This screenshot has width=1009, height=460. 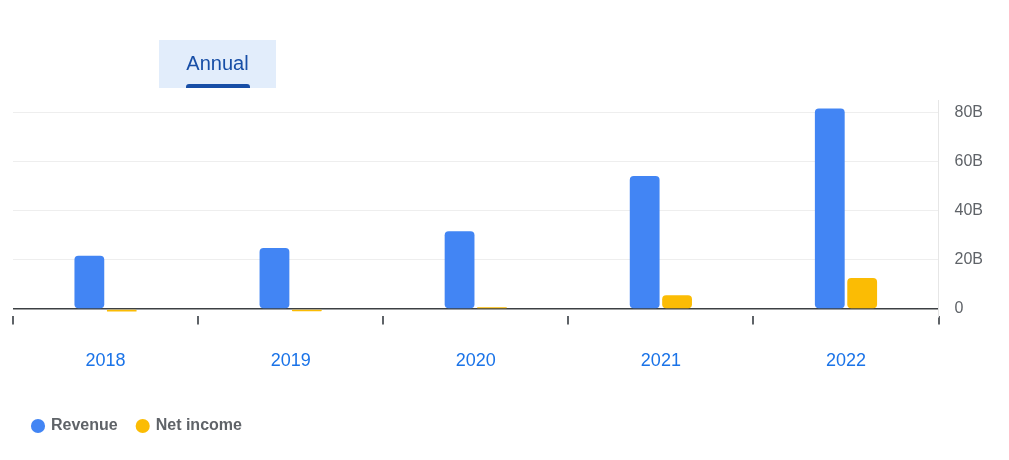 What do you see at coordinates (968, 111) in the screenshot?
I see `y-tick-label: 80B` at bounding box center [968, 111].